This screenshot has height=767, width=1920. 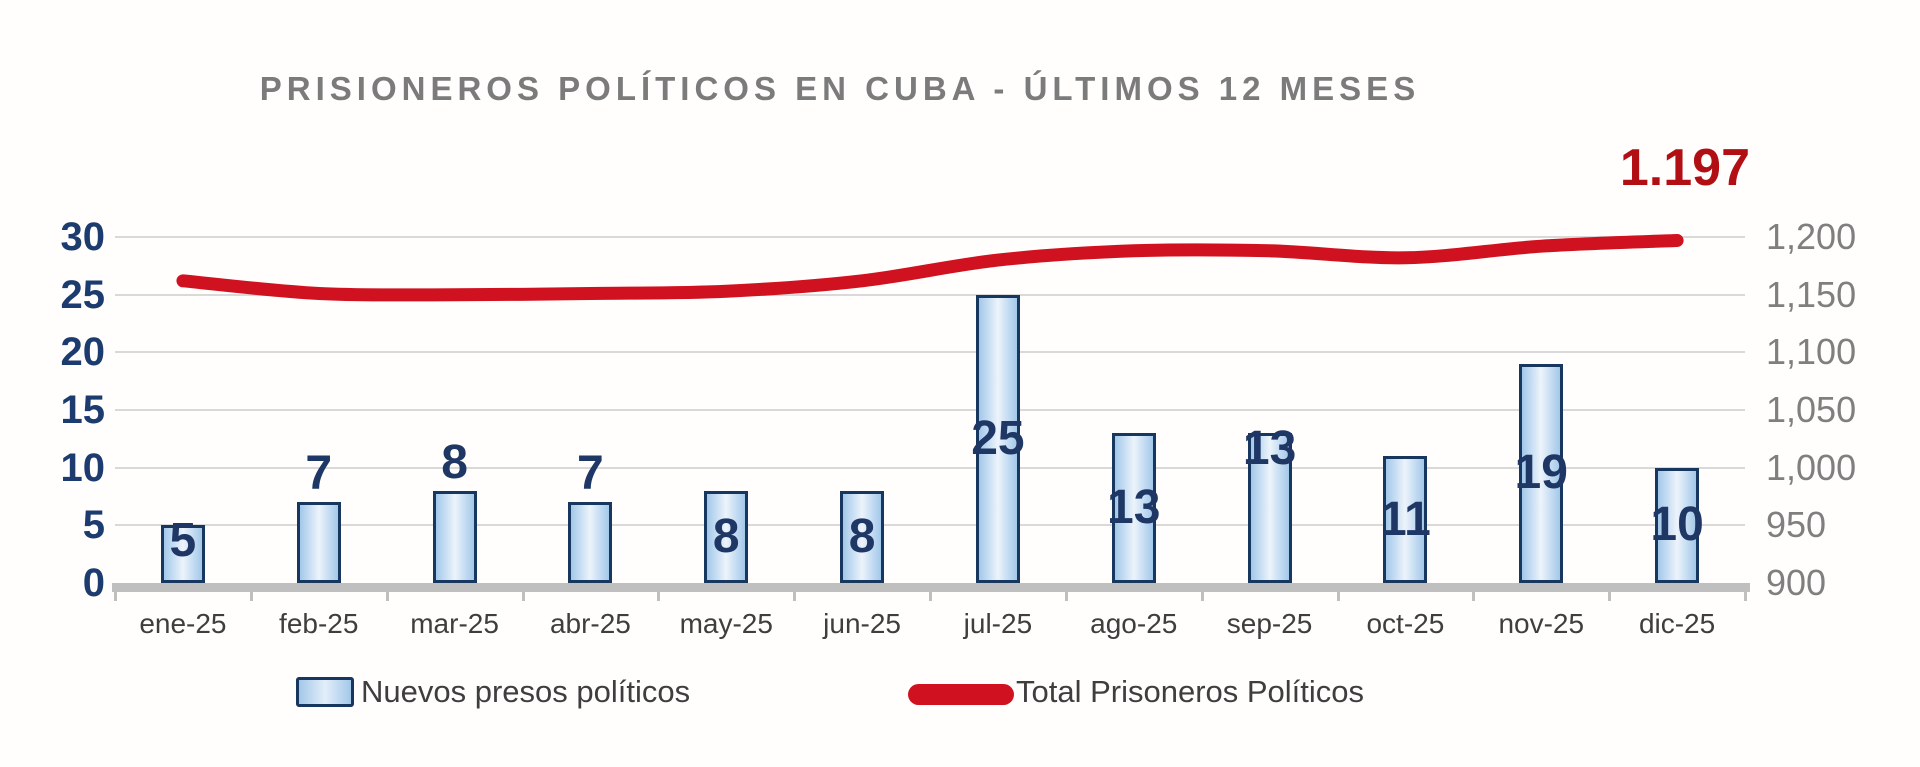 I want to click on left-axis-tick-label: 15, so click(x=83, y=410).